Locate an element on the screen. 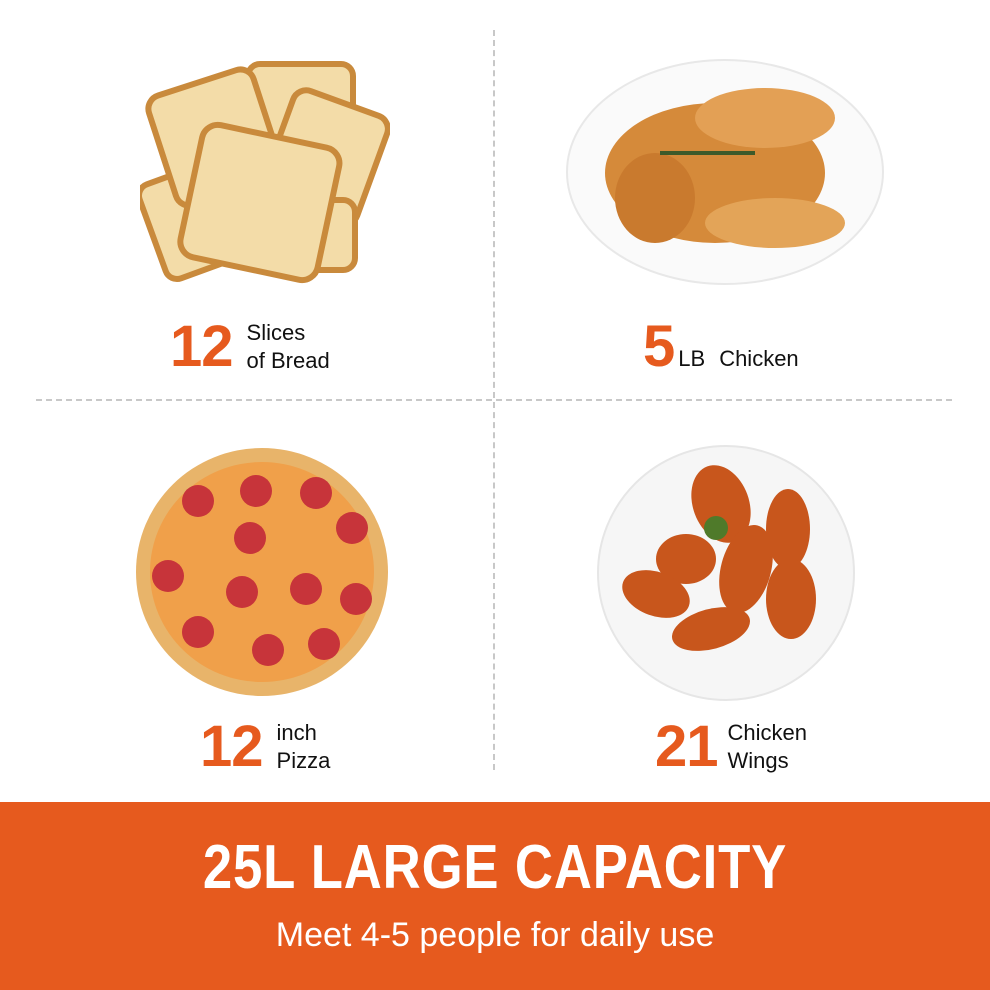 Image resolution: width=990 pixels, height=990 pixels. pizza-capacity-label: 12 inch Pizza is located at coordinates (265, 747).